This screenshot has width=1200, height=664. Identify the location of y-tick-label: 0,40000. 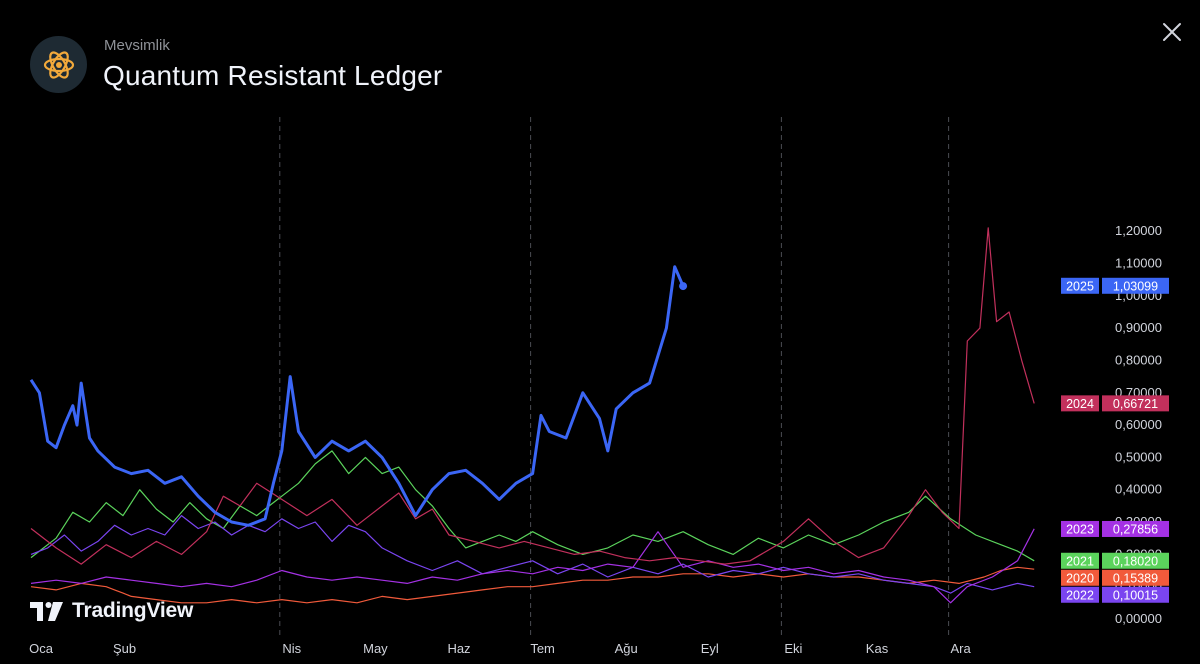
(1138, 489).